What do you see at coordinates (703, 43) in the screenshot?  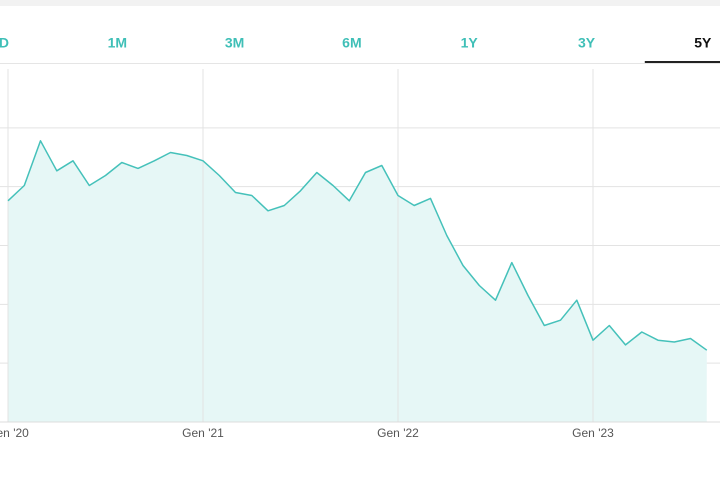 I see `tab: 5Y` at bounding box center [703, 43].